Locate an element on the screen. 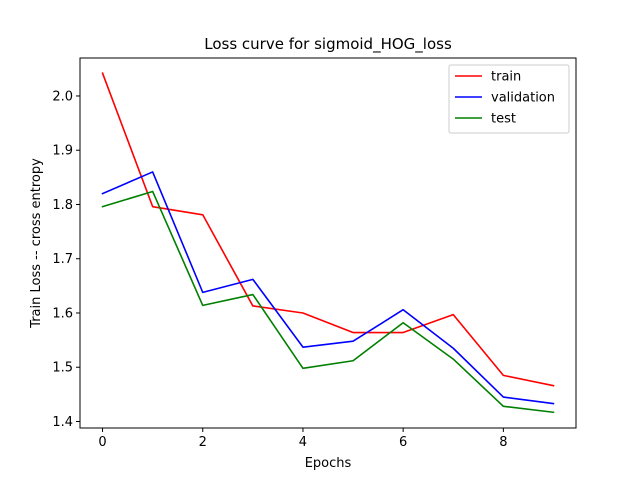 The height and width of the screenshot is (480, 640). legend-label-test: test is located at coordinates (503, 119).